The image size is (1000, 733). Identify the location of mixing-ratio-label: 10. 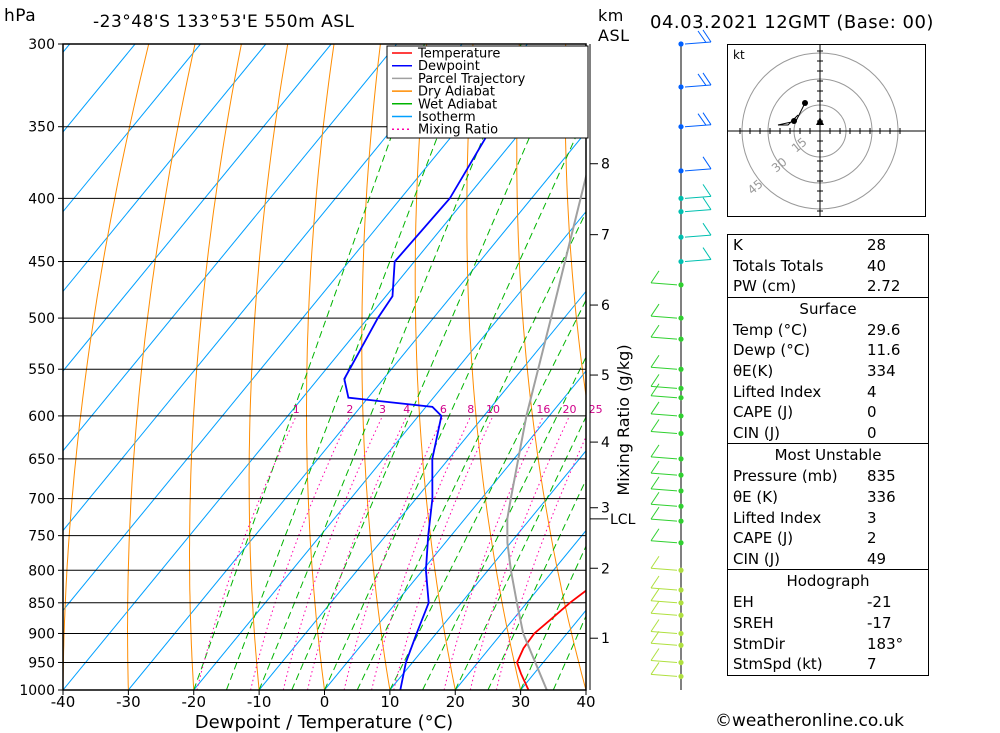
(493, 409).